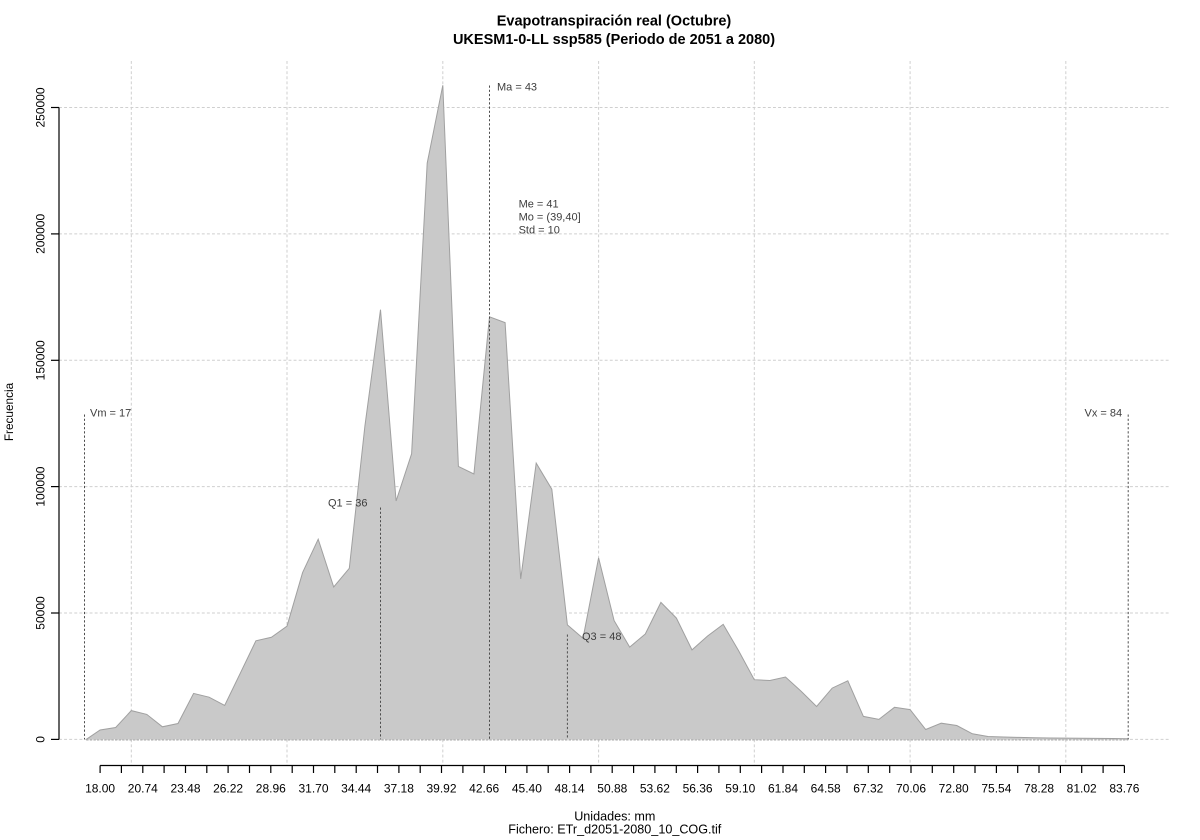 This screenshot has width=1200, height=840. What do you see at coordinates (484, 789) in the screenshot?
I see `svg-text: 42.66` at bounding box center [484, 789].